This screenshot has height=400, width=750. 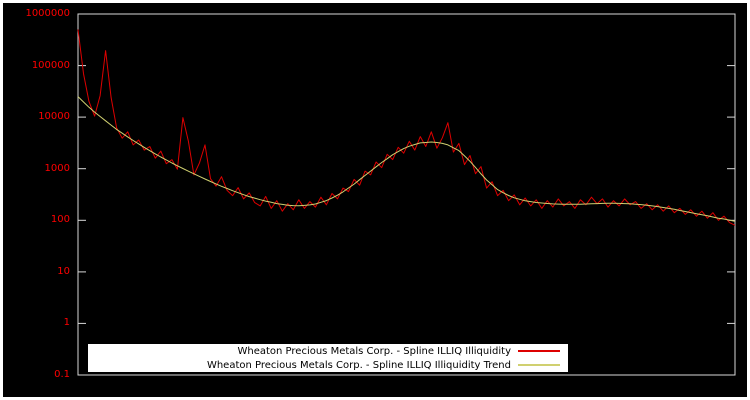 What do you see at coordinates (63, 271) in the screenshot?
I see `y-axis-tick-label: 10` at bounding box center [63, 271].